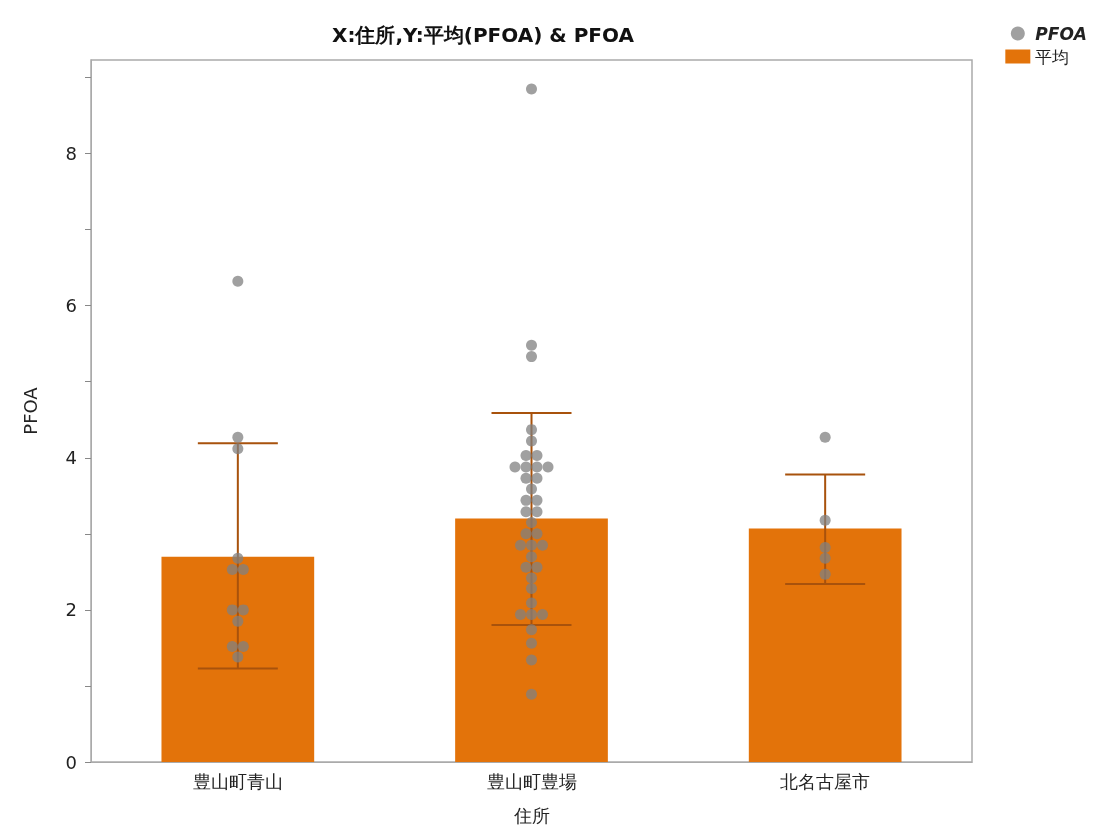  Describe the element at coordinates (531, 781) in the screenshot. I see `x-tick-label: 豊山町豊場` at that location.